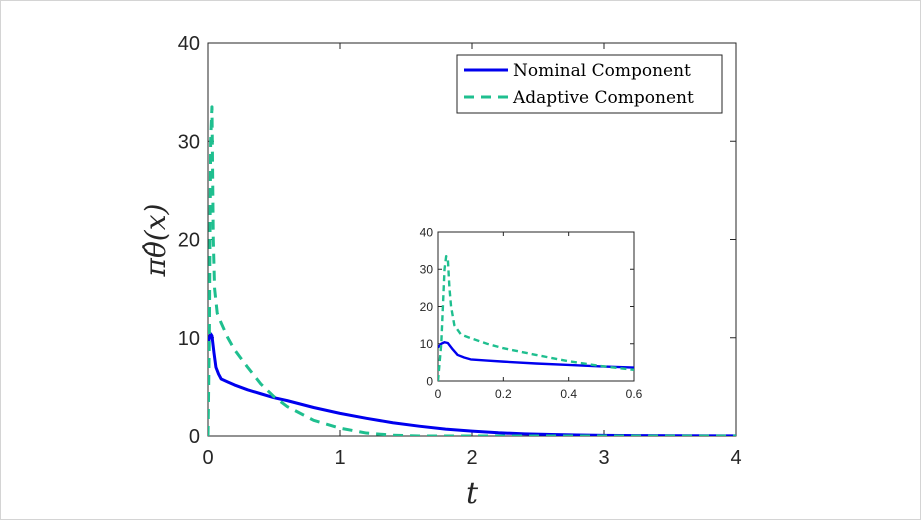 Image resolution: width=921 pixels, height=520 pixels. Describe the element at coordinates (471, 458) in the screenshot. I see `main-x-tick-label: 2` at that location.